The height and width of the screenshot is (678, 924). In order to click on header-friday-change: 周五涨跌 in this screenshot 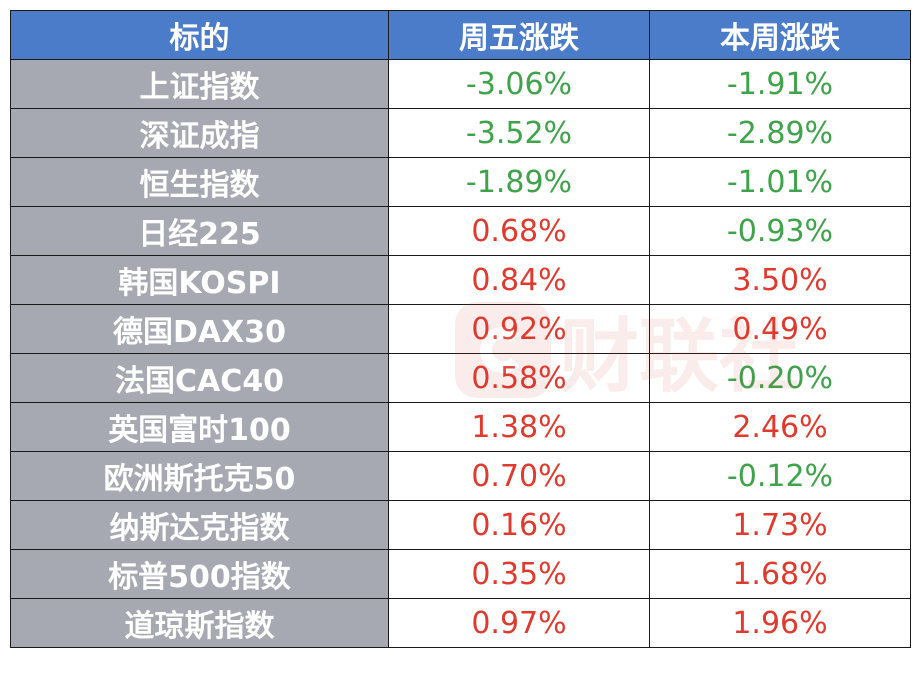, I will do `click(519, 35)`.